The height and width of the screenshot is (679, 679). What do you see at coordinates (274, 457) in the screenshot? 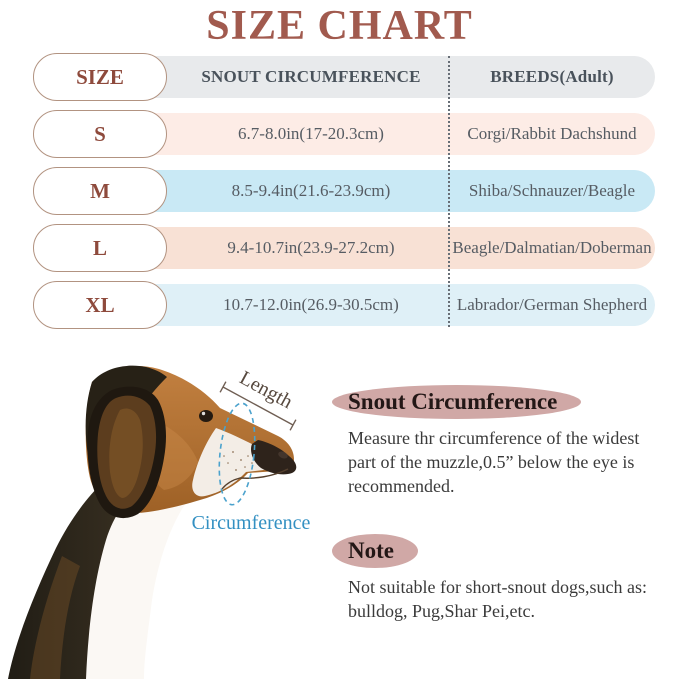
I see `dog-nose` at bounding box center [274, 457].